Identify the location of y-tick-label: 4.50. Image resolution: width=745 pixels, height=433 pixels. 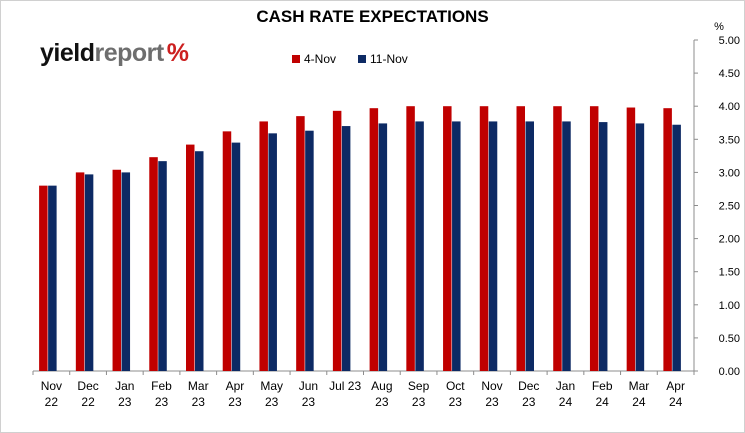
(729, 74).